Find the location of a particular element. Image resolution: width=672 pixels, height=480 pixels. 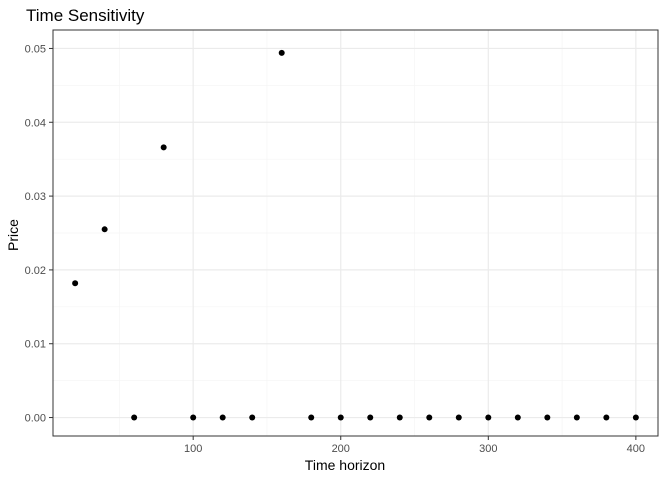

x-tick-label: 200 is located at coordinates (341, 449).